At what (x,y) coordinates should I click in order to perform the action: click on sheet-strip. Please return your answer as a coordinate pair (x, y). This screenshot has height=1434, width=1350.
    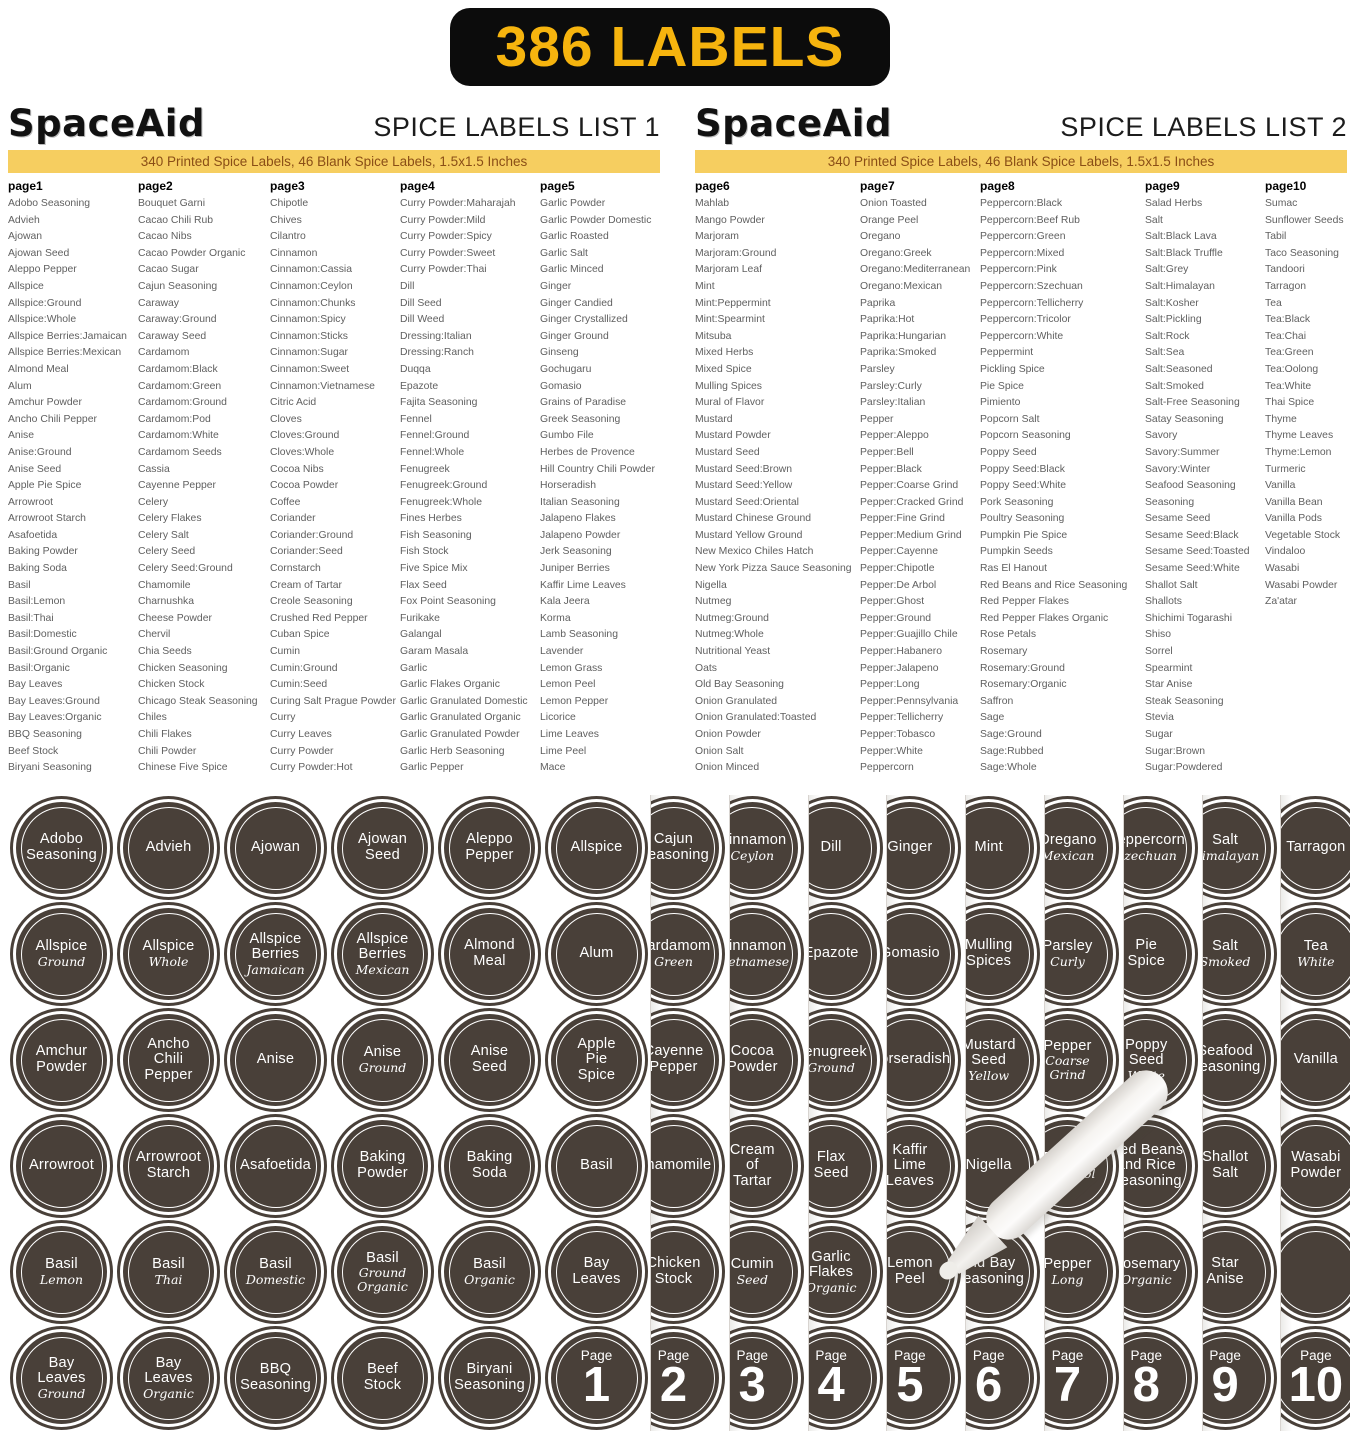
    Looking at the image, I should click on (1315, 1272).